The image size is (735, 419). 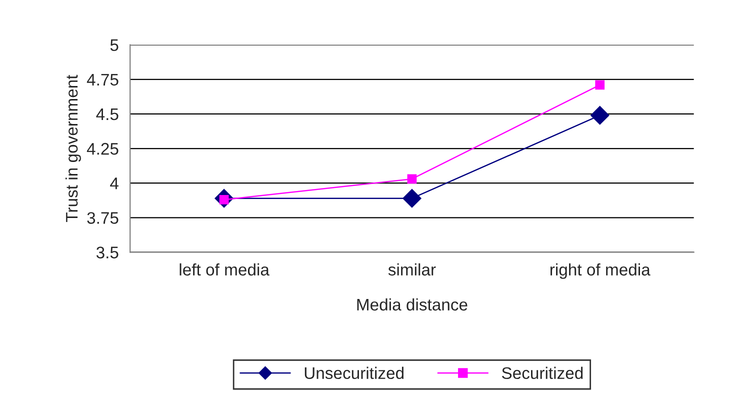 What do you see at coordinates (412, 269) in the screenshot?
I see `x-tick-label: similar` at bounding box center [412, 269].